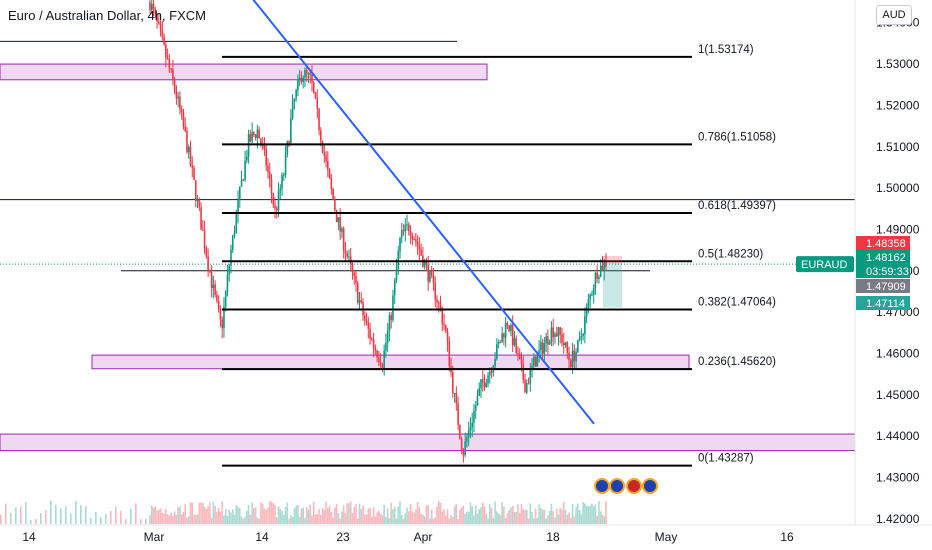 The width and height of the screenshot is (932, 550). Describe the element at coordinates (825, 264) in the screenshot. I see `symbol-tag` at that location.